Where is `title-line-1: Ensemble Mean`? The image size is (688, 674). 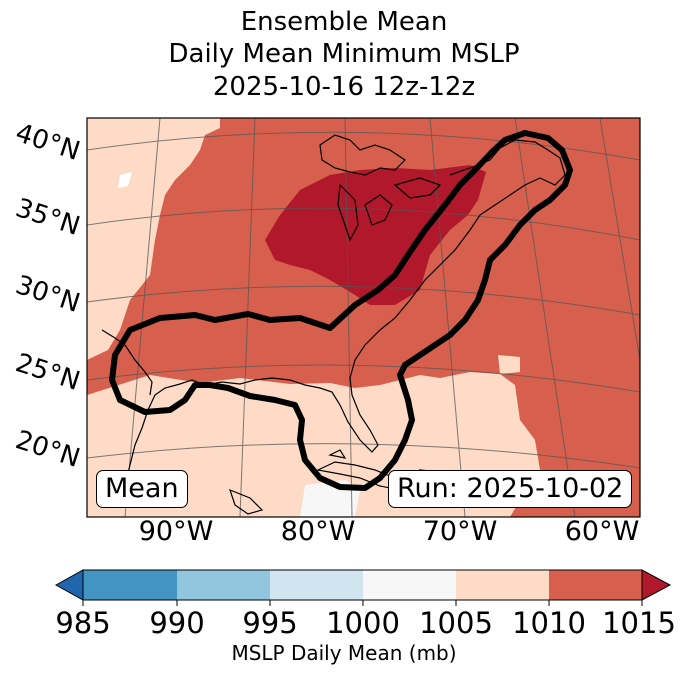 title-line-1: Ensemble Mean is located at coordinates (344, 22).